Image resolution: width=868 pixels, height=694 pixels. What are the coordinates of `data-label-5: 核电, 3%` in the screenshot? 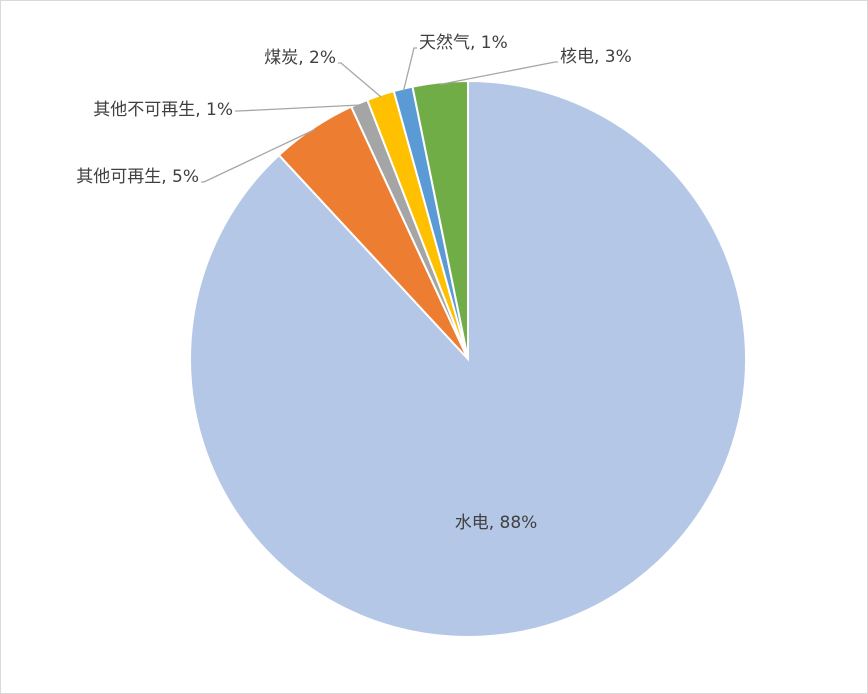 It's located at (596, 57).